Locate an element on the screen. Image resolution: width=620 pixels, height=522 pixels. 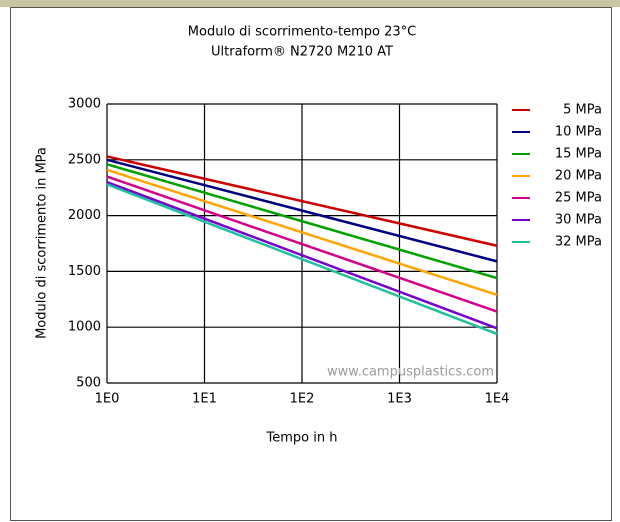
y-axis-label: Modulo di scorrimento in MPa is located at coordinates (42, 243).